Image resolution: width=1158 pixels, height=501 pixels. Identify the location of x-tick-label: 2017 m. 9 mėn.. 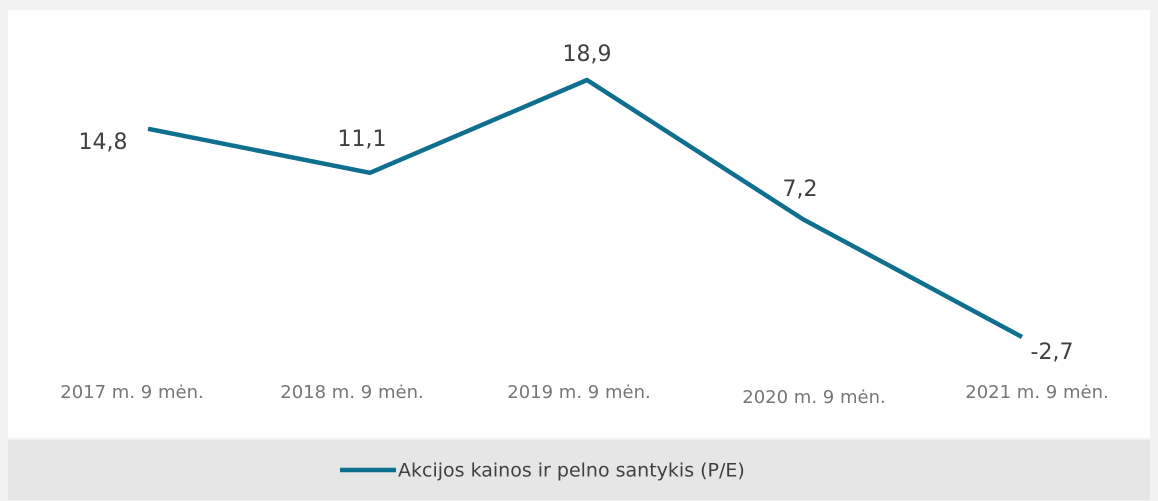
(131, 392).